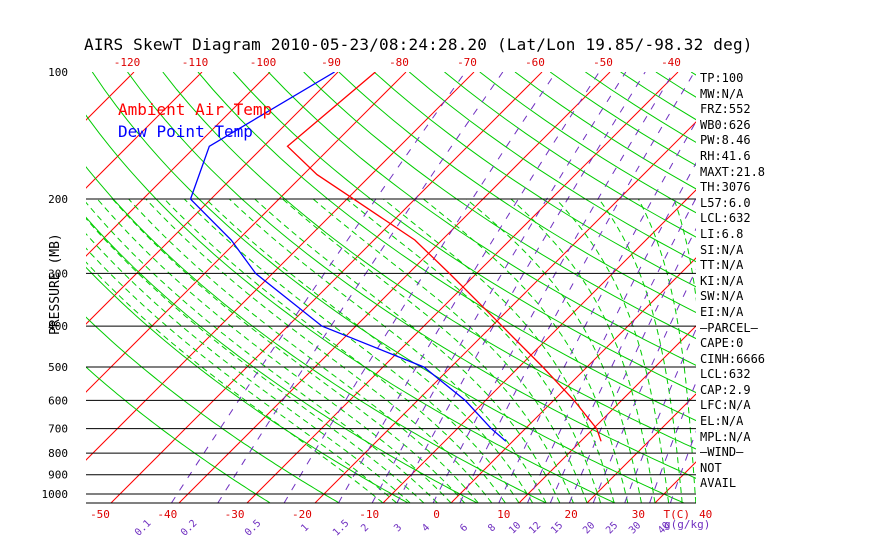 This screenshot has height=560, width=870. What do you see at coordinates (725, 202) in the screenshot?
I see `stat-item: L57:6.0` at bounding box center [725, 202].